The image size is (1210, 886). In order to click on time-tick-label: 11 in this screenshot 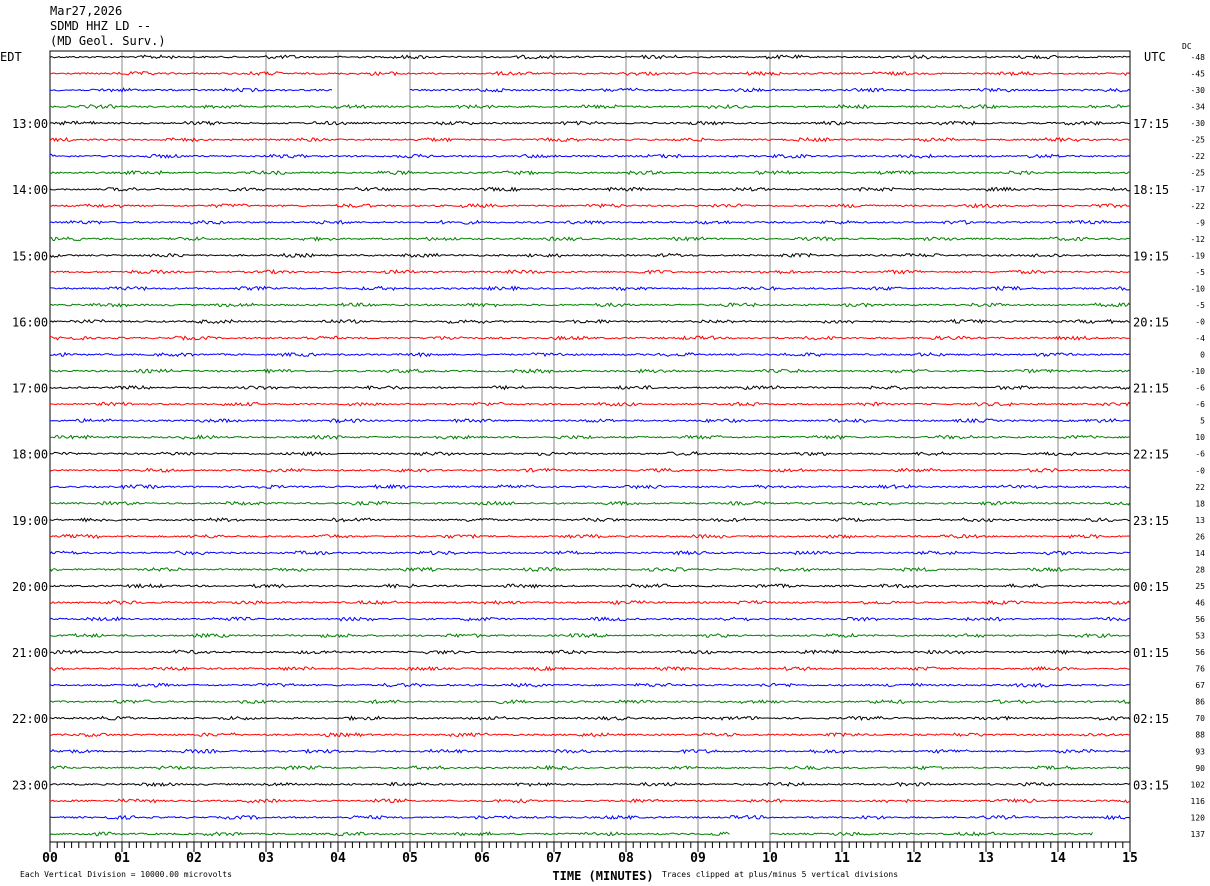, I will do `click(842, 858)`.